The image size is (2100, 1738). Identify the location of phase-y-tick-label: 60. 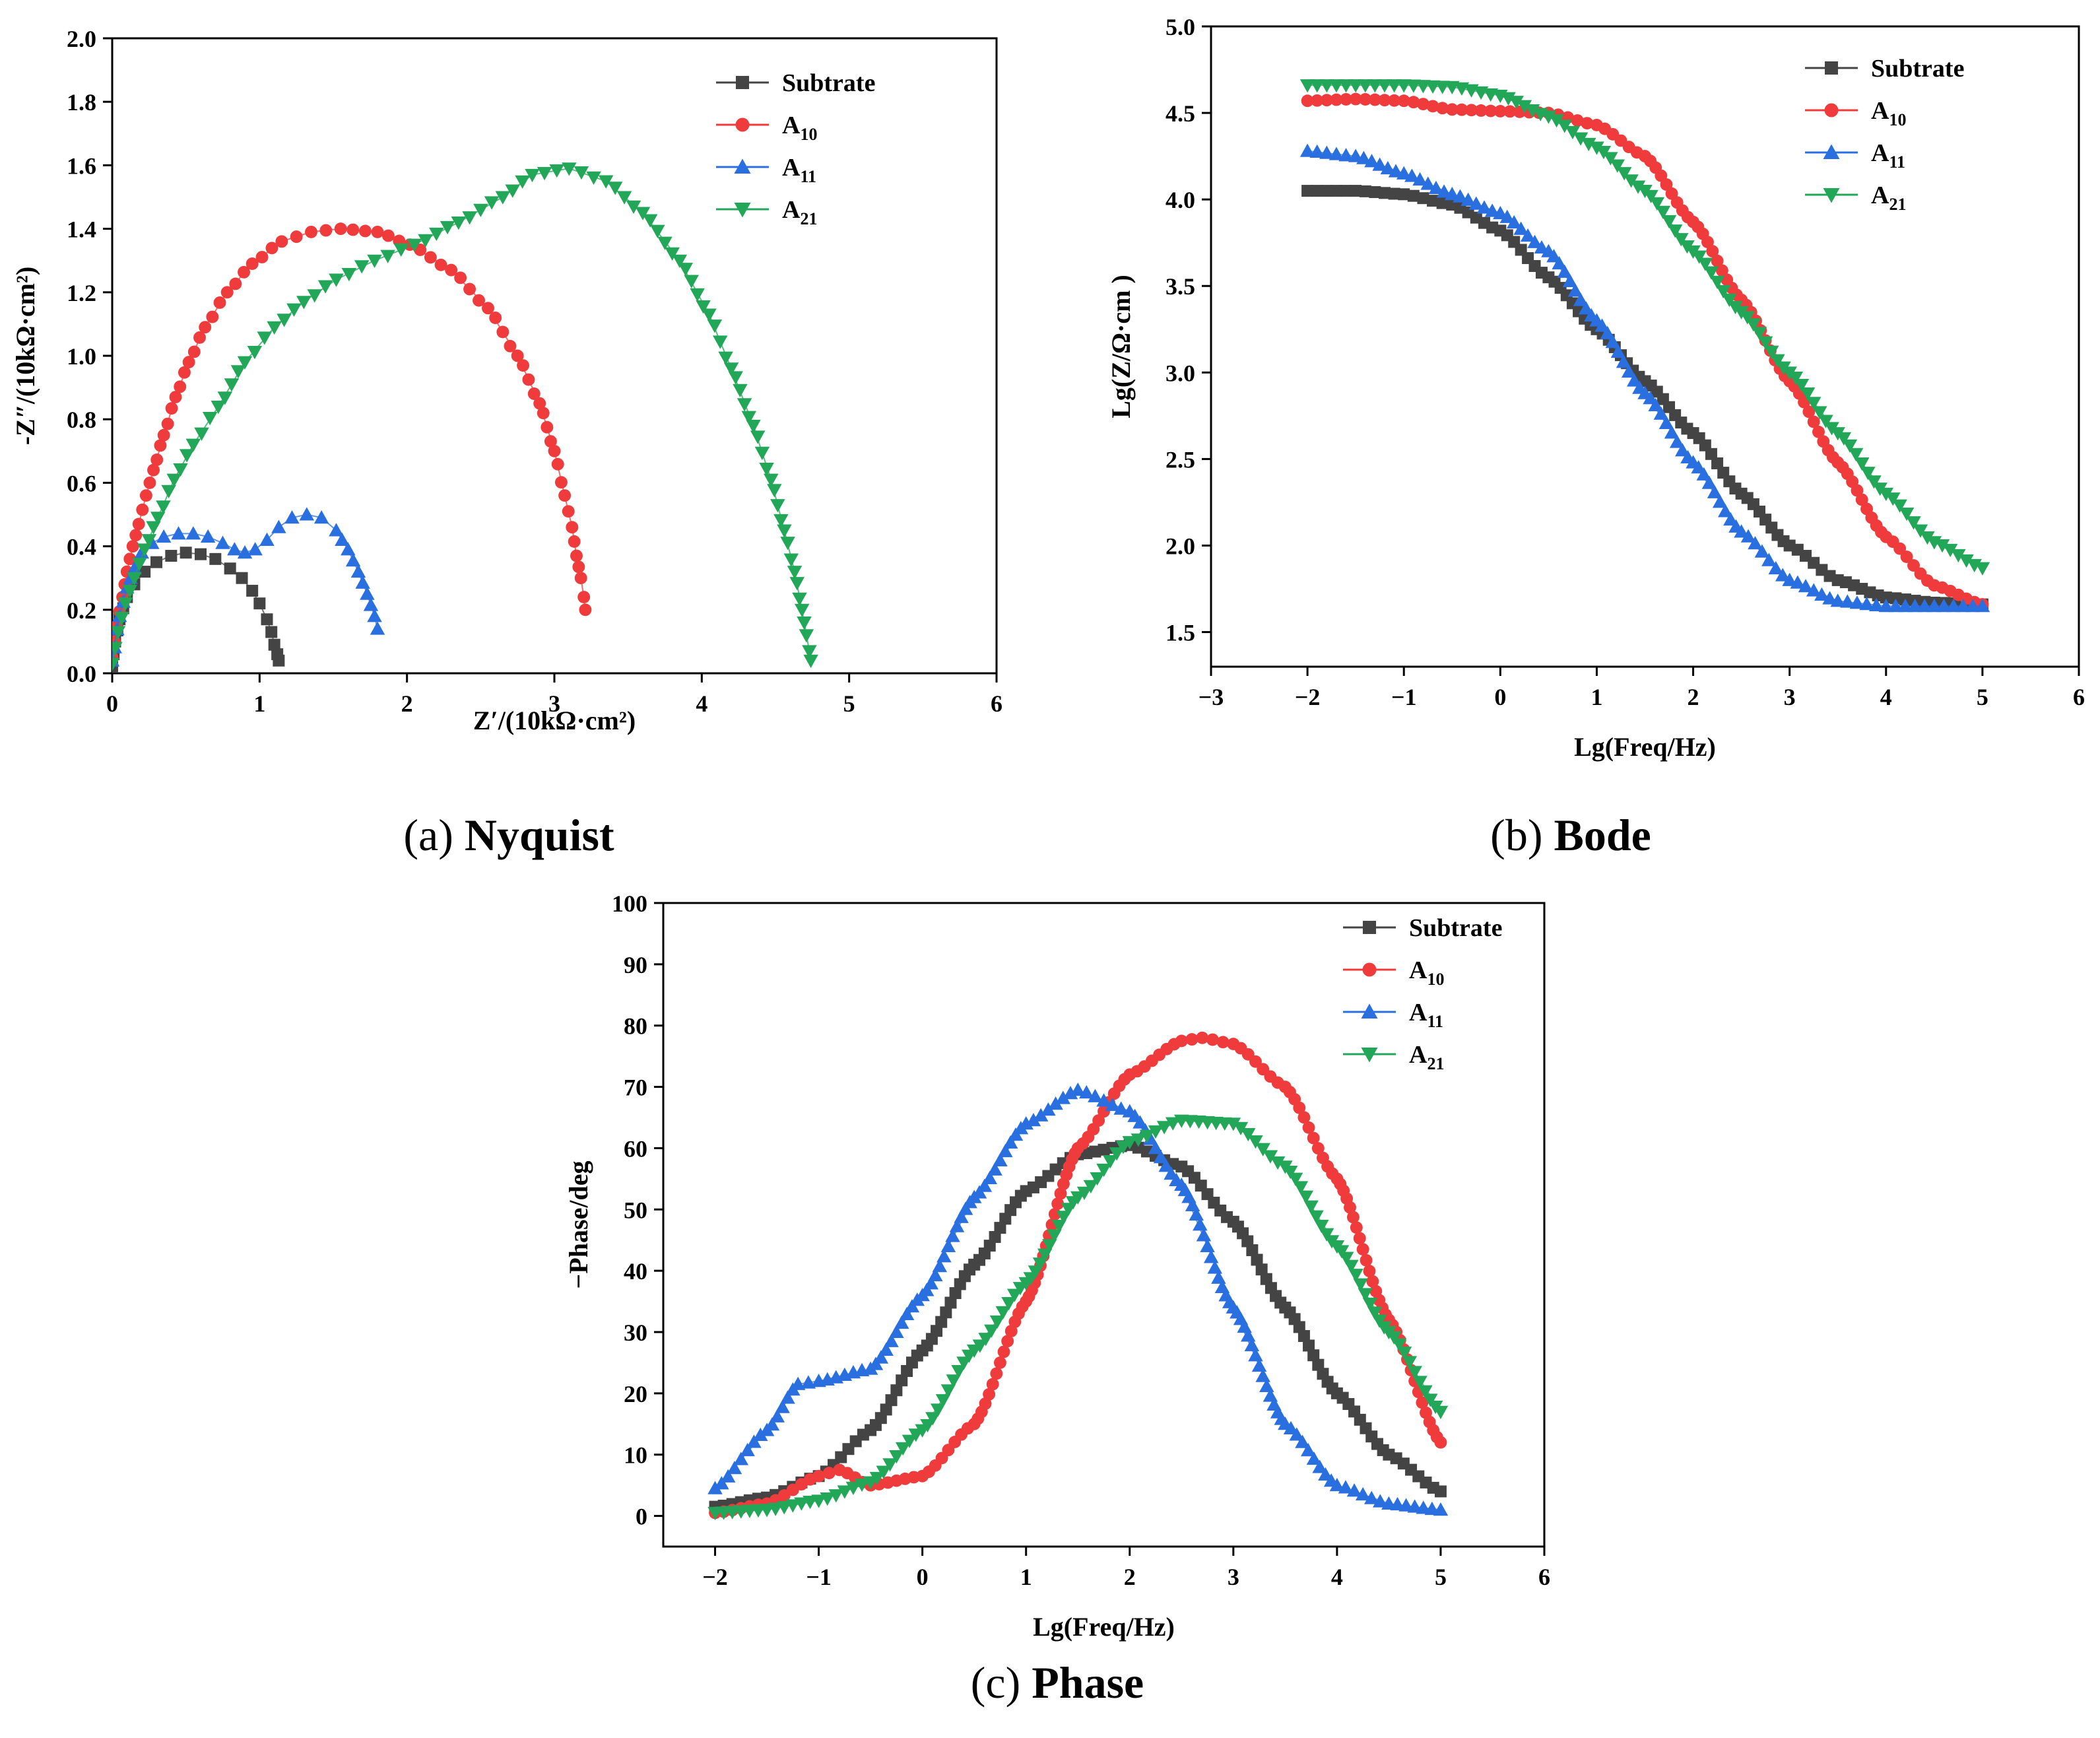
(635, 1148).